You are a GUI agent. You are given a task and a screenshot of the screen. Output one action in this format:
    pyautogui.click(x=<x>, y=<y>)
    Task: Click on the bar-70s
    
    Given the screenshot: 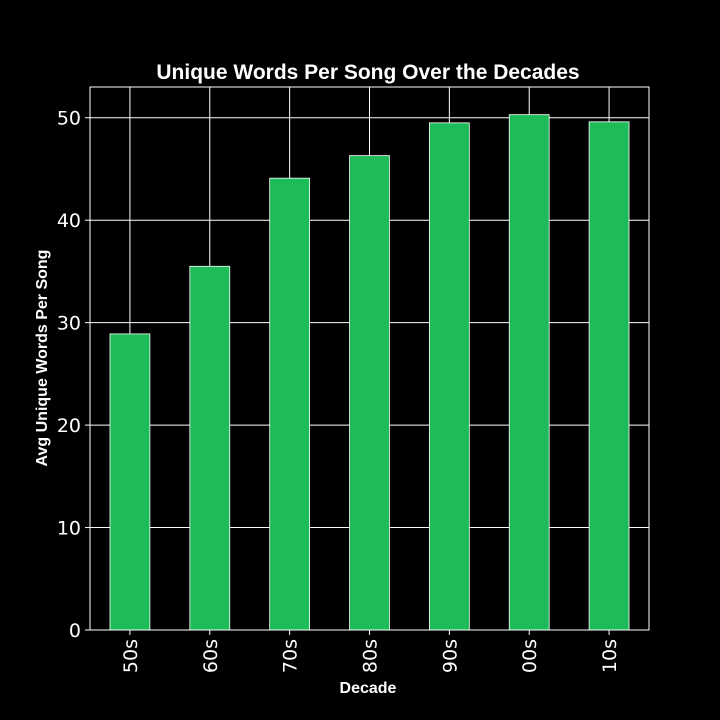 What is the action you would take?
    pyautogui.click(x=290, y=404)
    